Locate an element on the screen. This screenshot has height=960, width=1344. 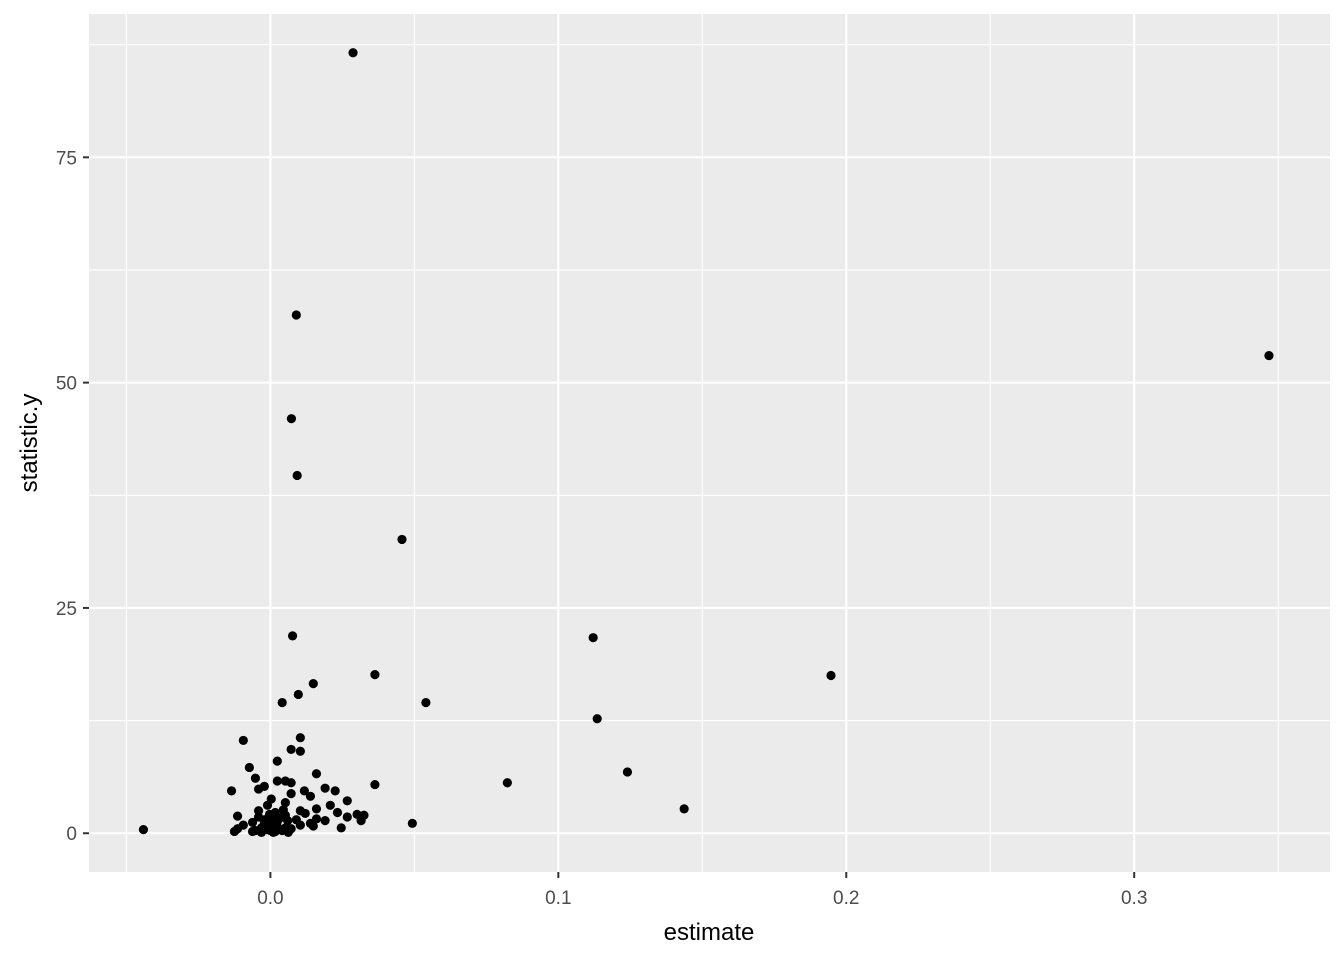
x-axis-title: estimate is located at coordinates (709, 932).